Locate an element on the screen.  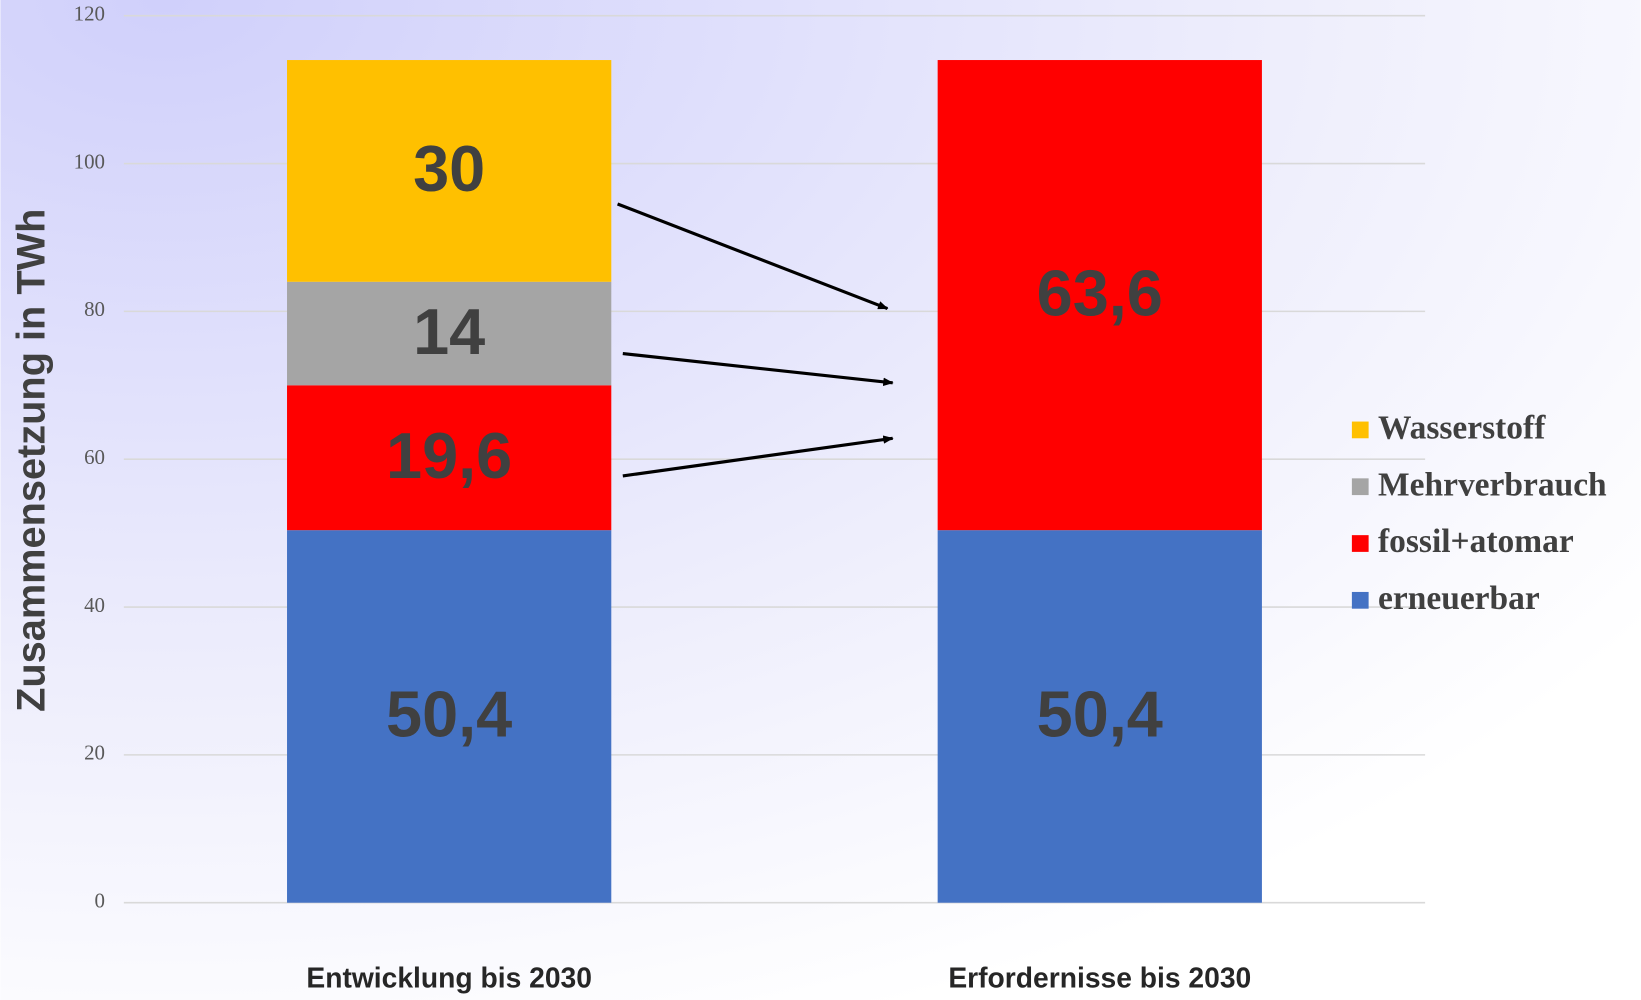
y-tick-label: 20 is located at coordinates (94, 753).